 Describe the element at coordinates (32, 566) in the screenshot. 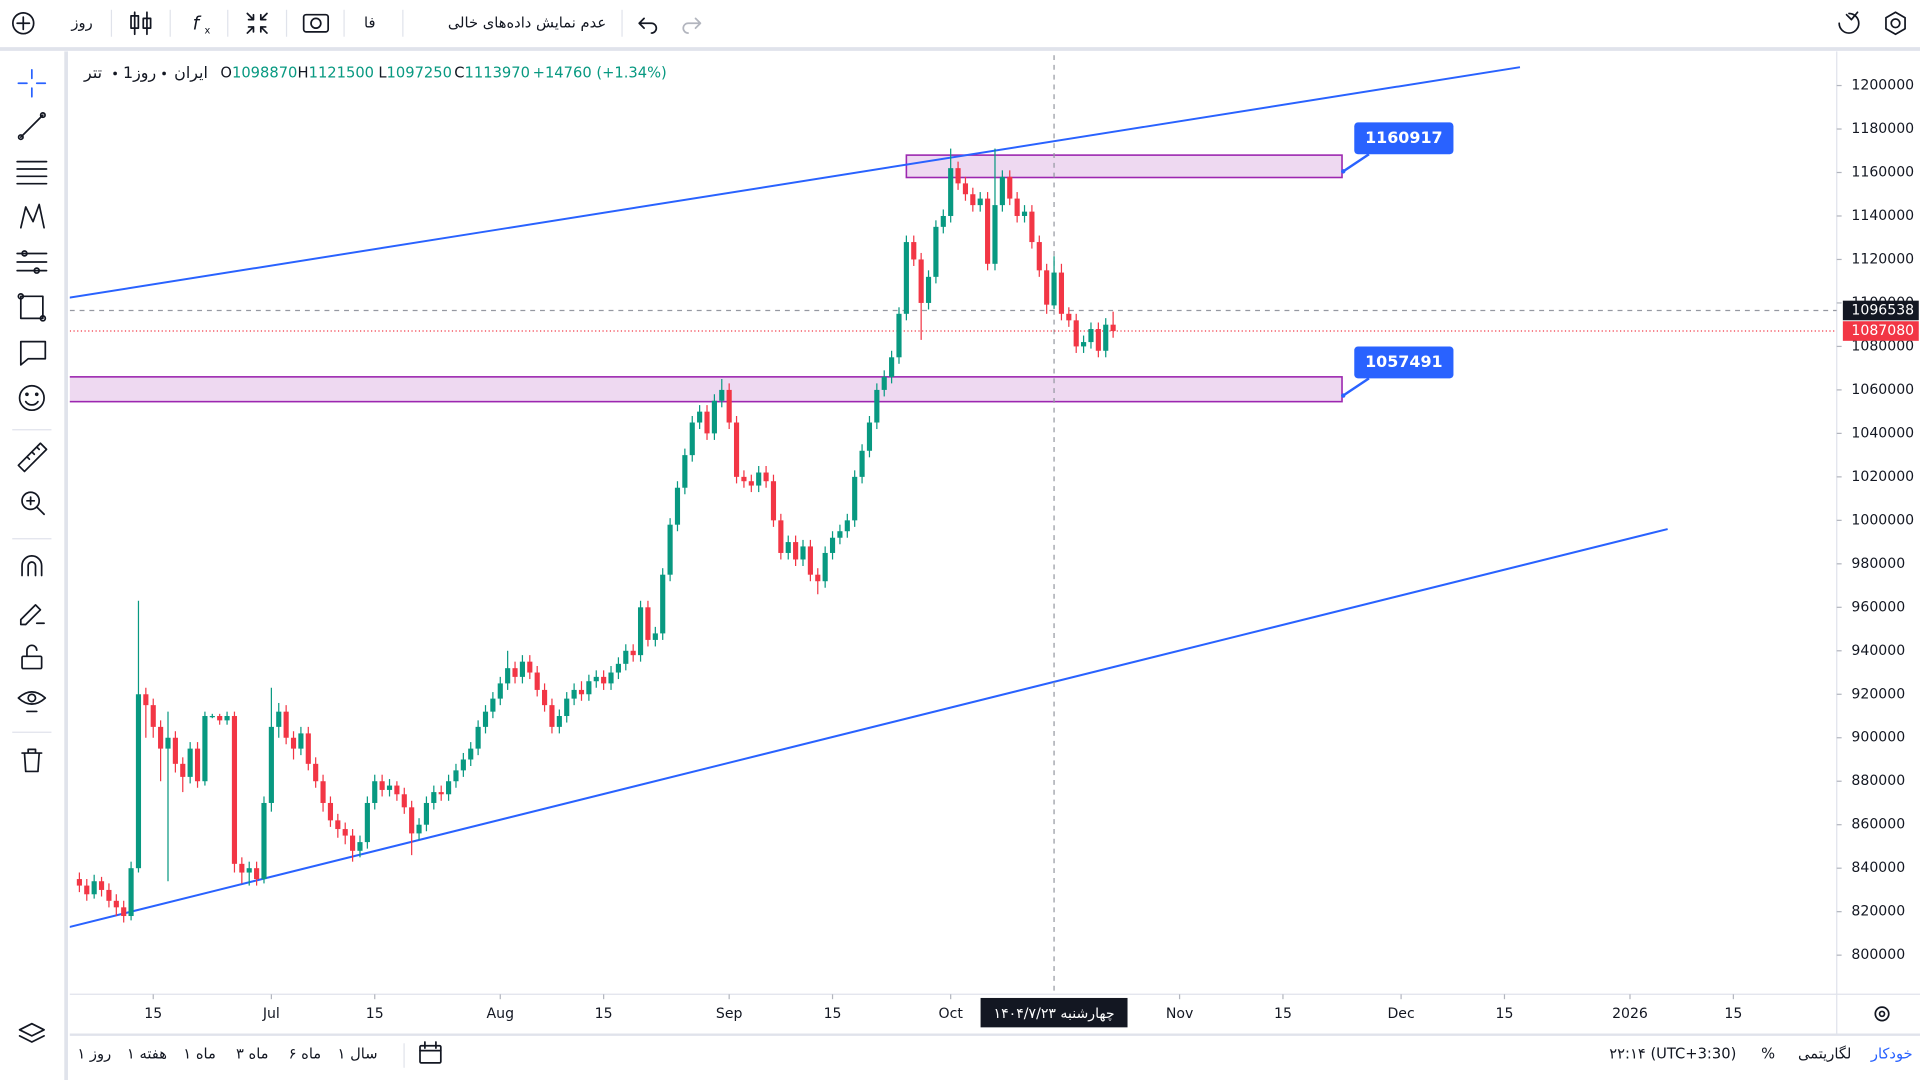

I see `magnet-tool` at that location.